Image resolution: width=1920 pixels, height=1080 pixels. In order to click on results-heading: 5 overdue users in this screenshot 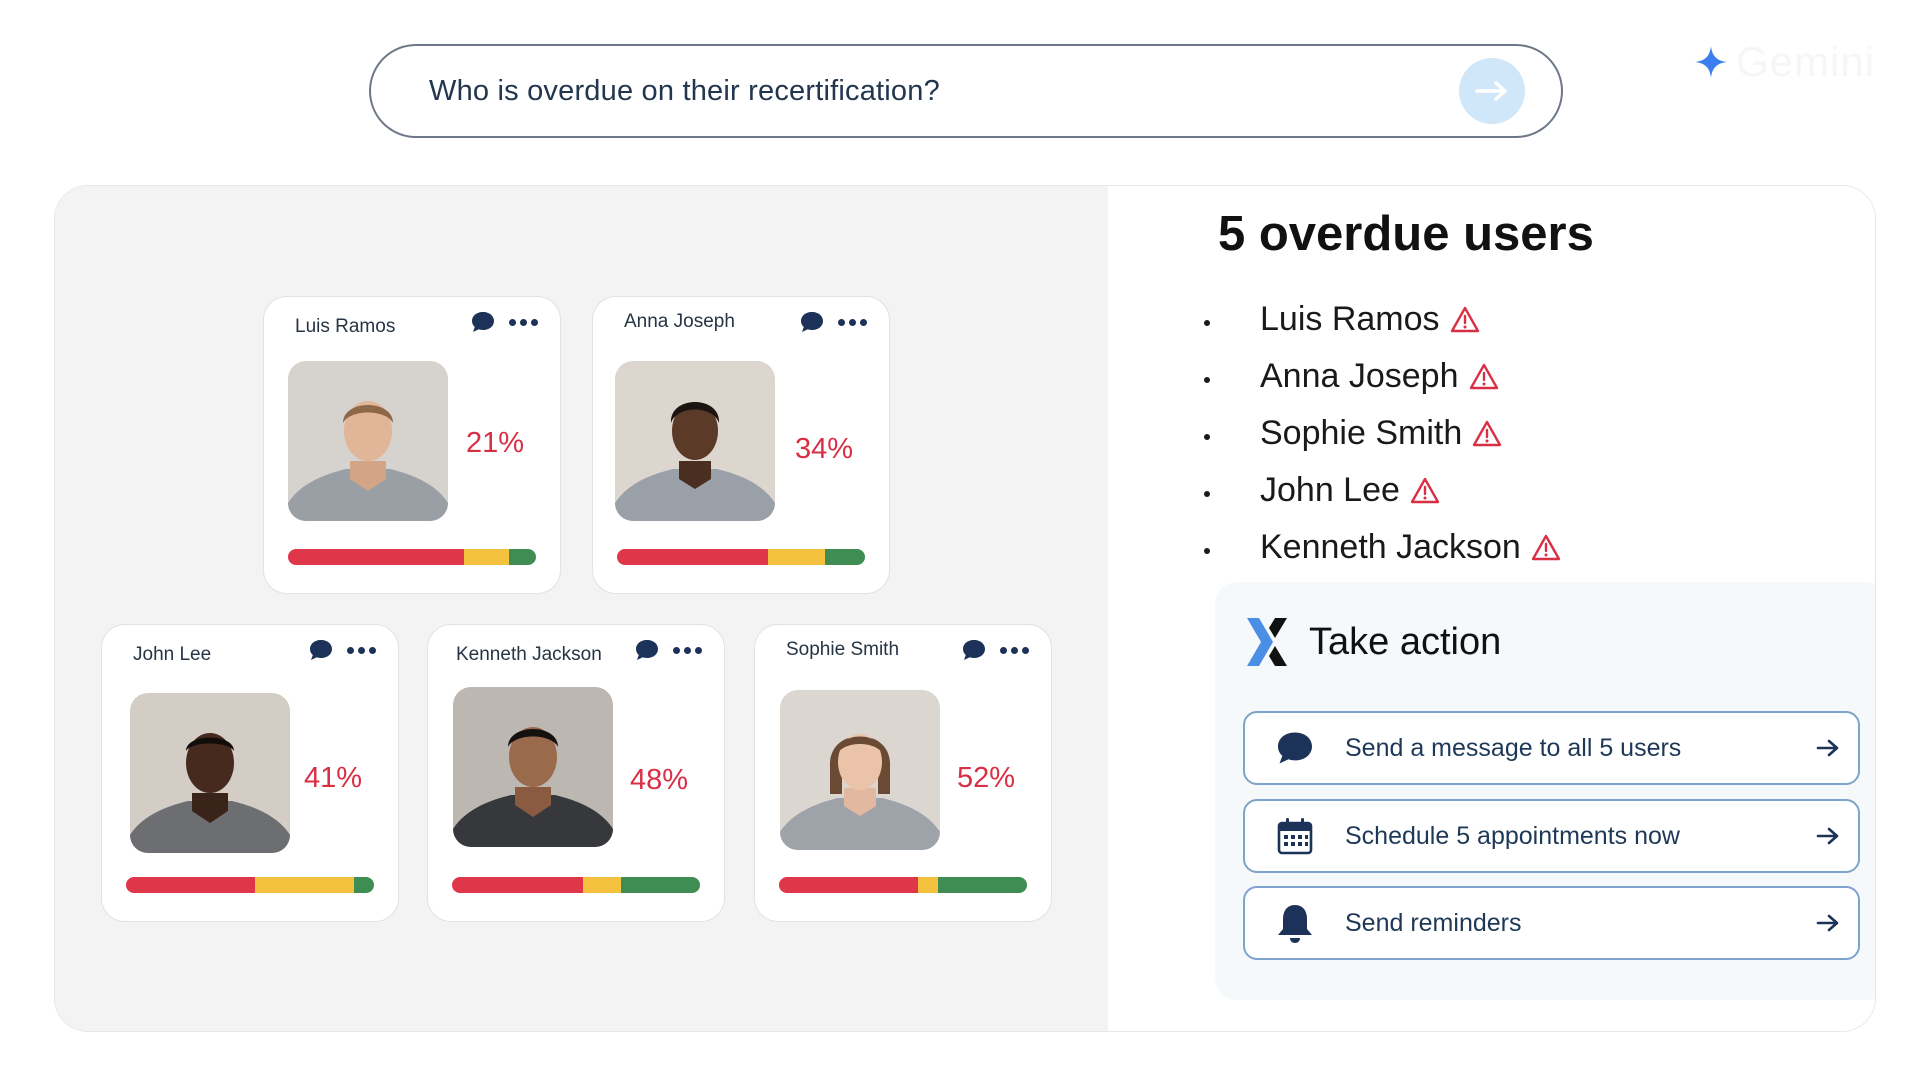, I will do `click(1406, 234)`.